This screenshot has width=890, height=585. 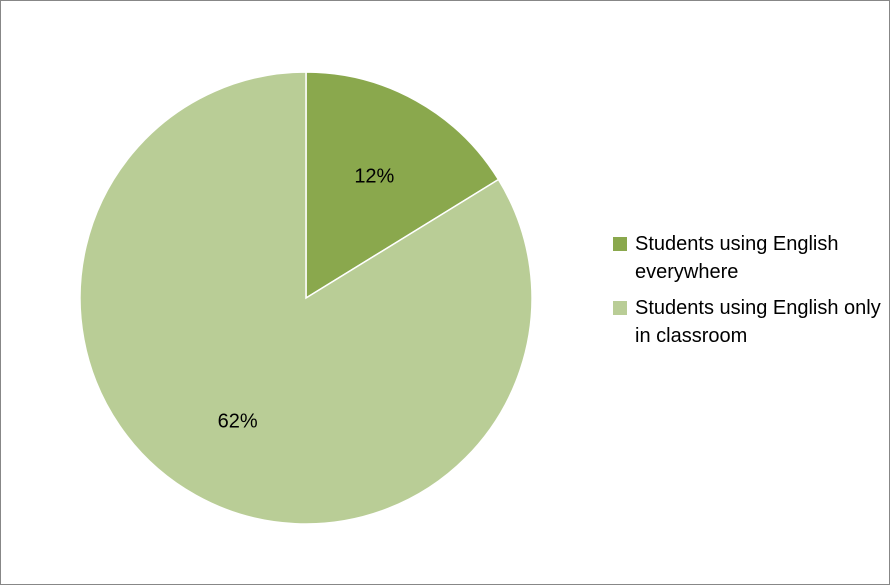 I want to click on legend-item-english-classroom: Students using English only in classroom, so click(x=749, y=322).